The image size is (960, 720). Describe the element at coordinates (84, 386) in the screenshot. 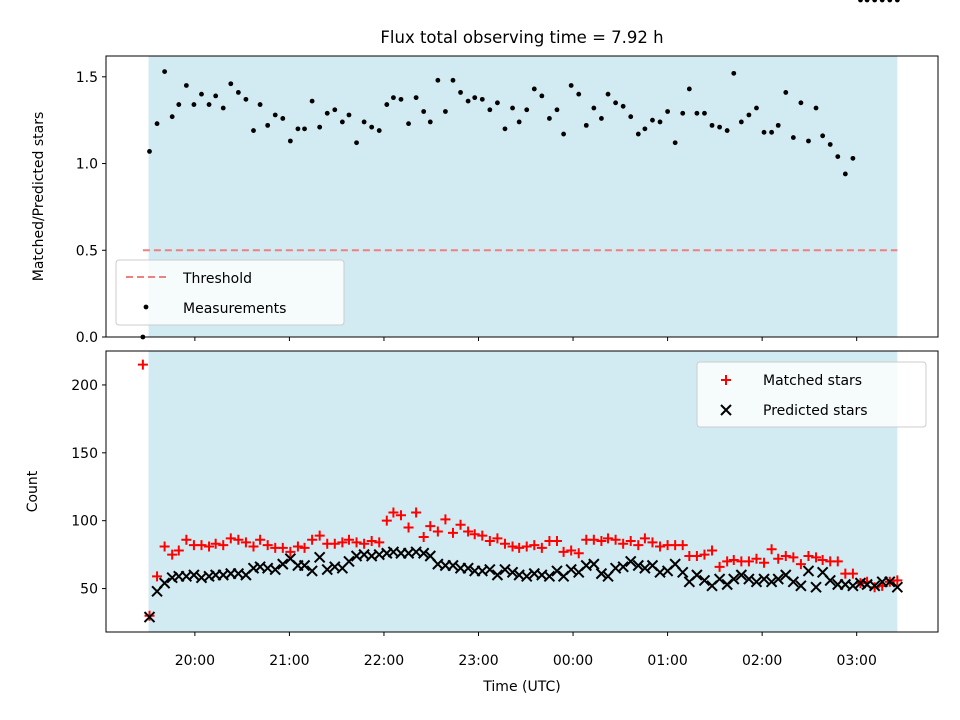

I see `y-tick-label: 200` at that location.